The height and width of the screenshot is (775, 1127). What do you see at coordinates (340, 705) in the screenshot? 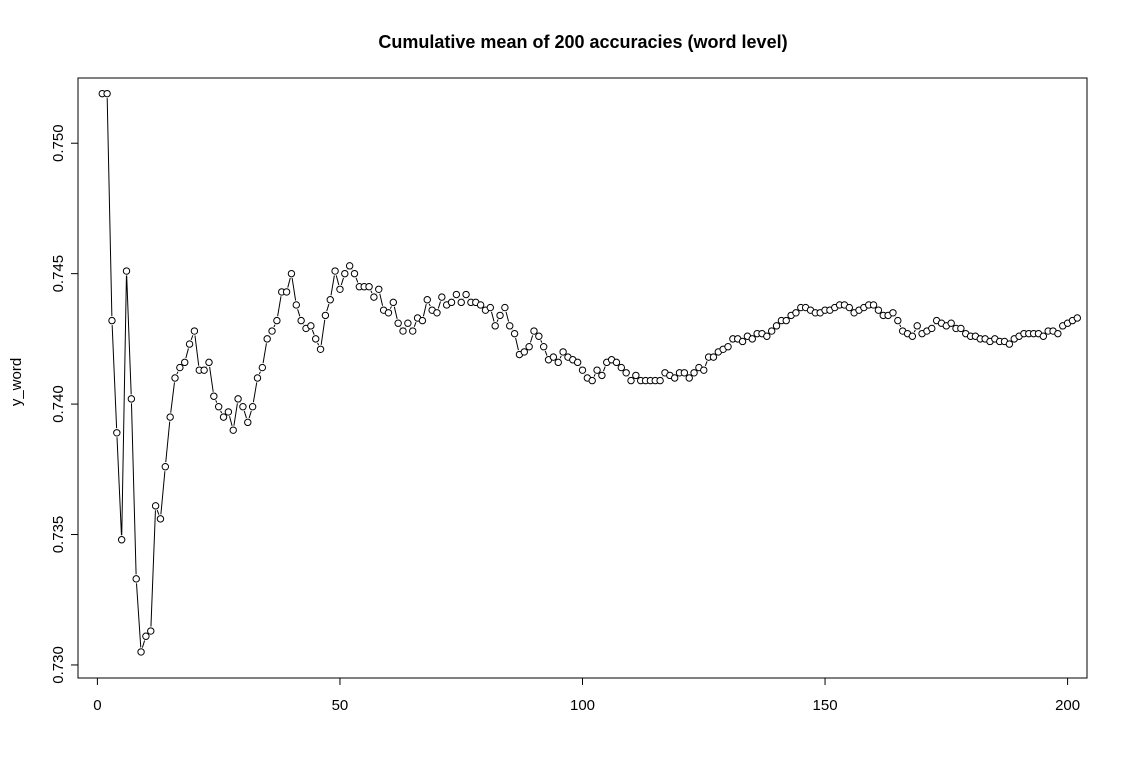
I see `x-tick-label: 50` at bounding box center [340, 705].